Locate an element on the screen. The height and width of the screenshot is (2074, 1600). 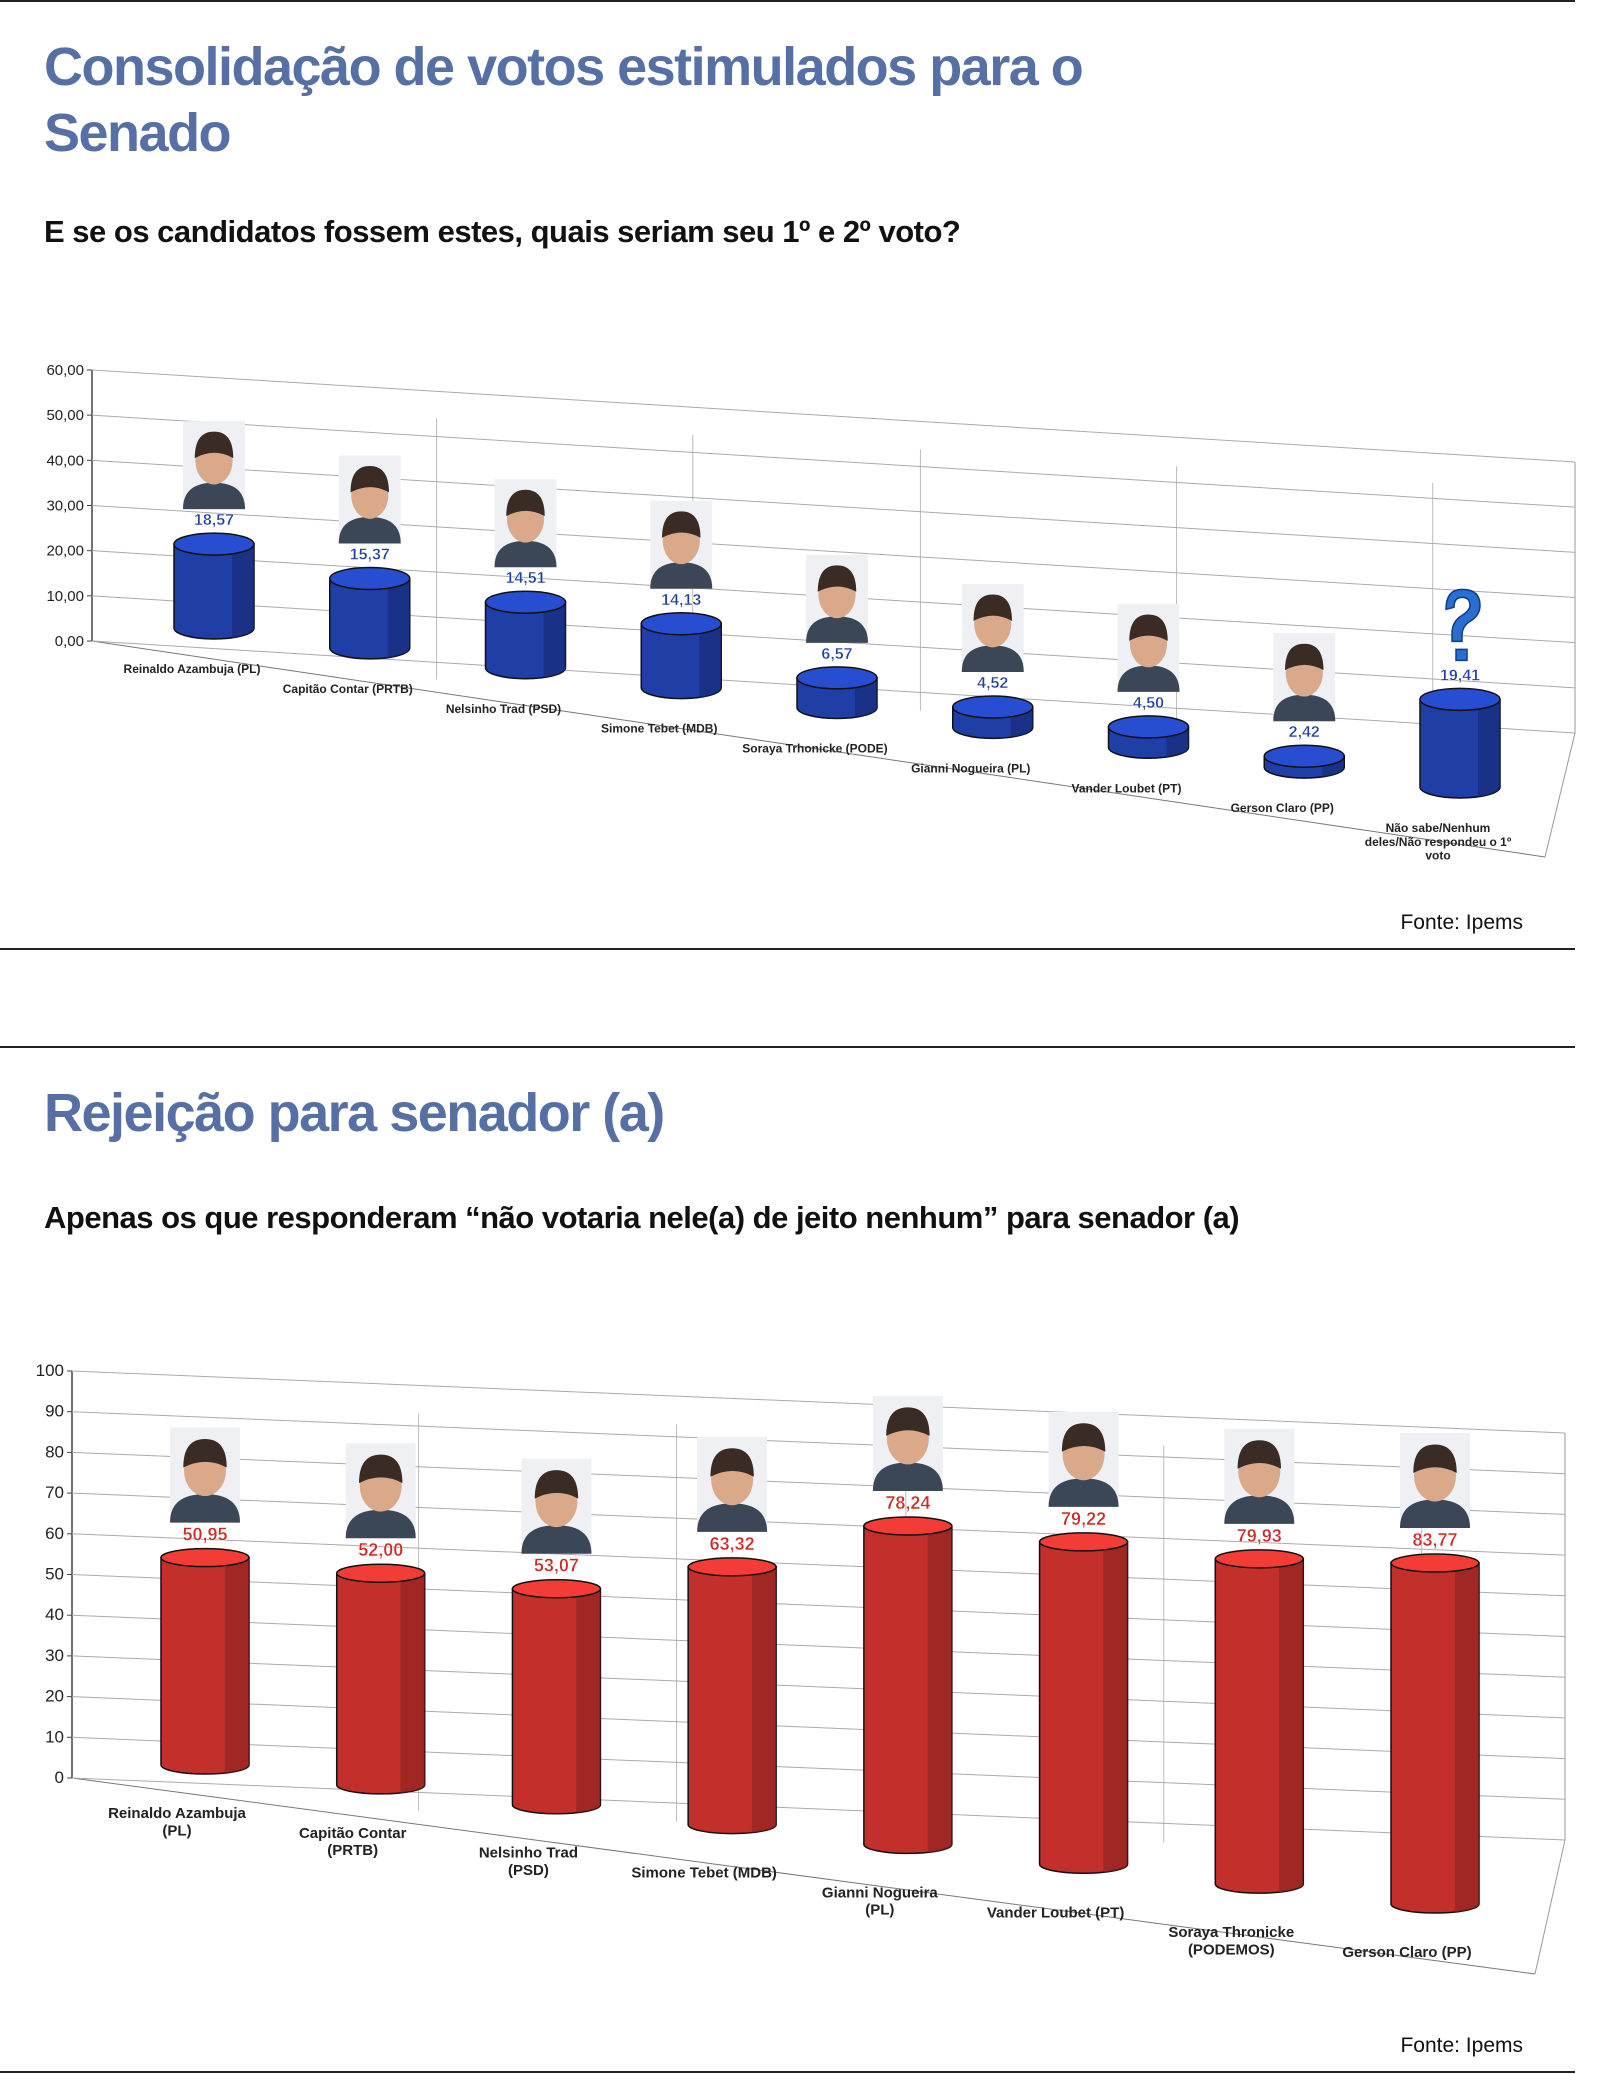
question-icon is located at coordinates (1463, 625).